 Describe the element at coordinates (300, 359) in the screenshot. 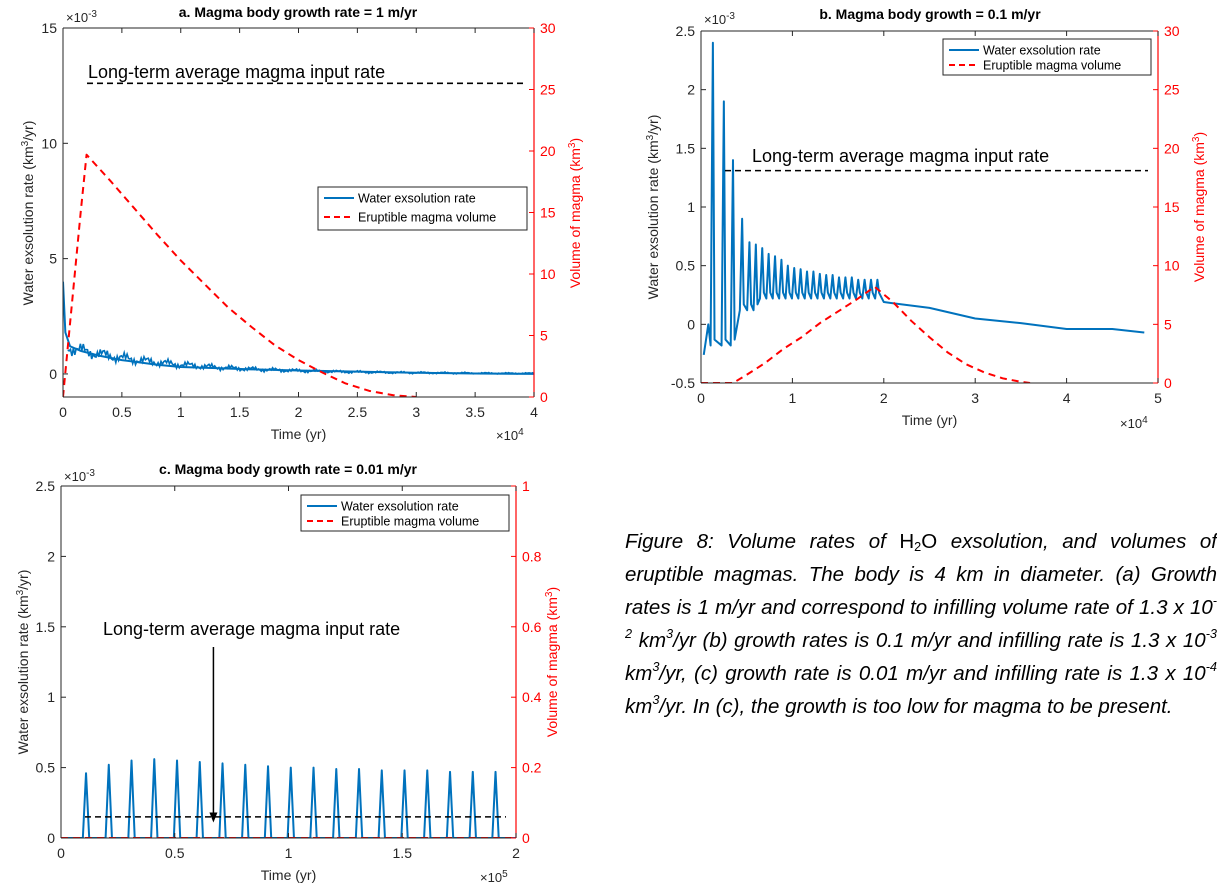

I see `series-noise-water-exsolution-rate` at that location.